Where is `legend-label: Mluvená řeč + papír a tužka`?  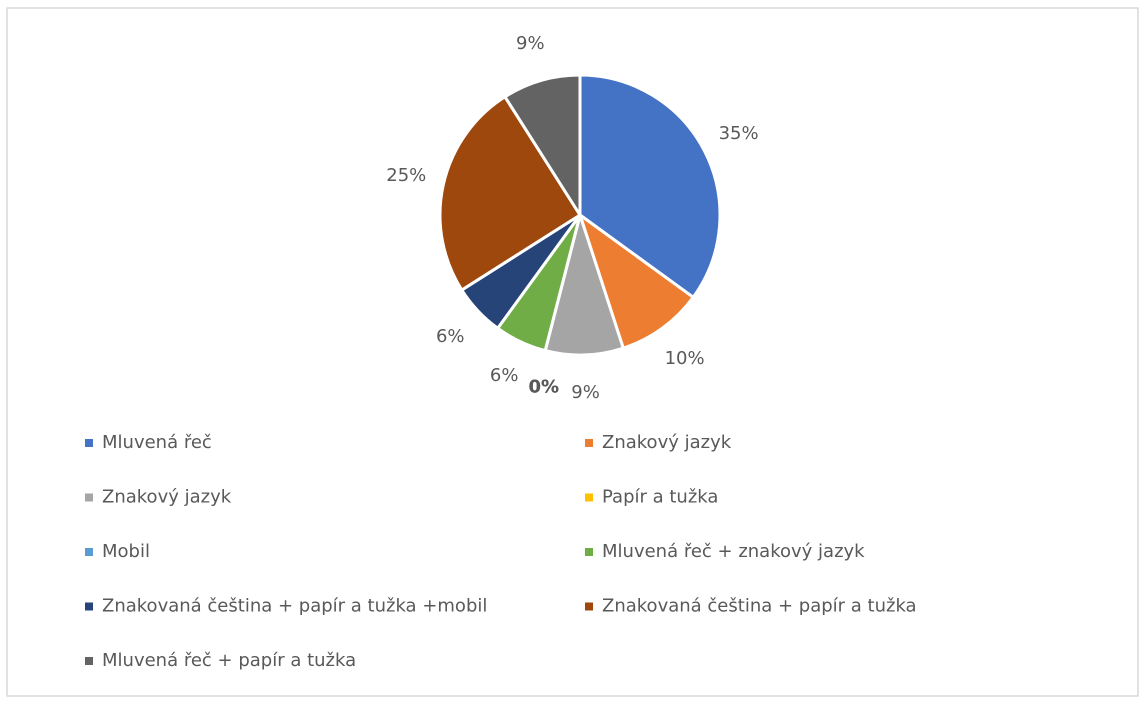 legend-label: Mluvená řeč + papír a tužka is located at coordinates (229, 660).